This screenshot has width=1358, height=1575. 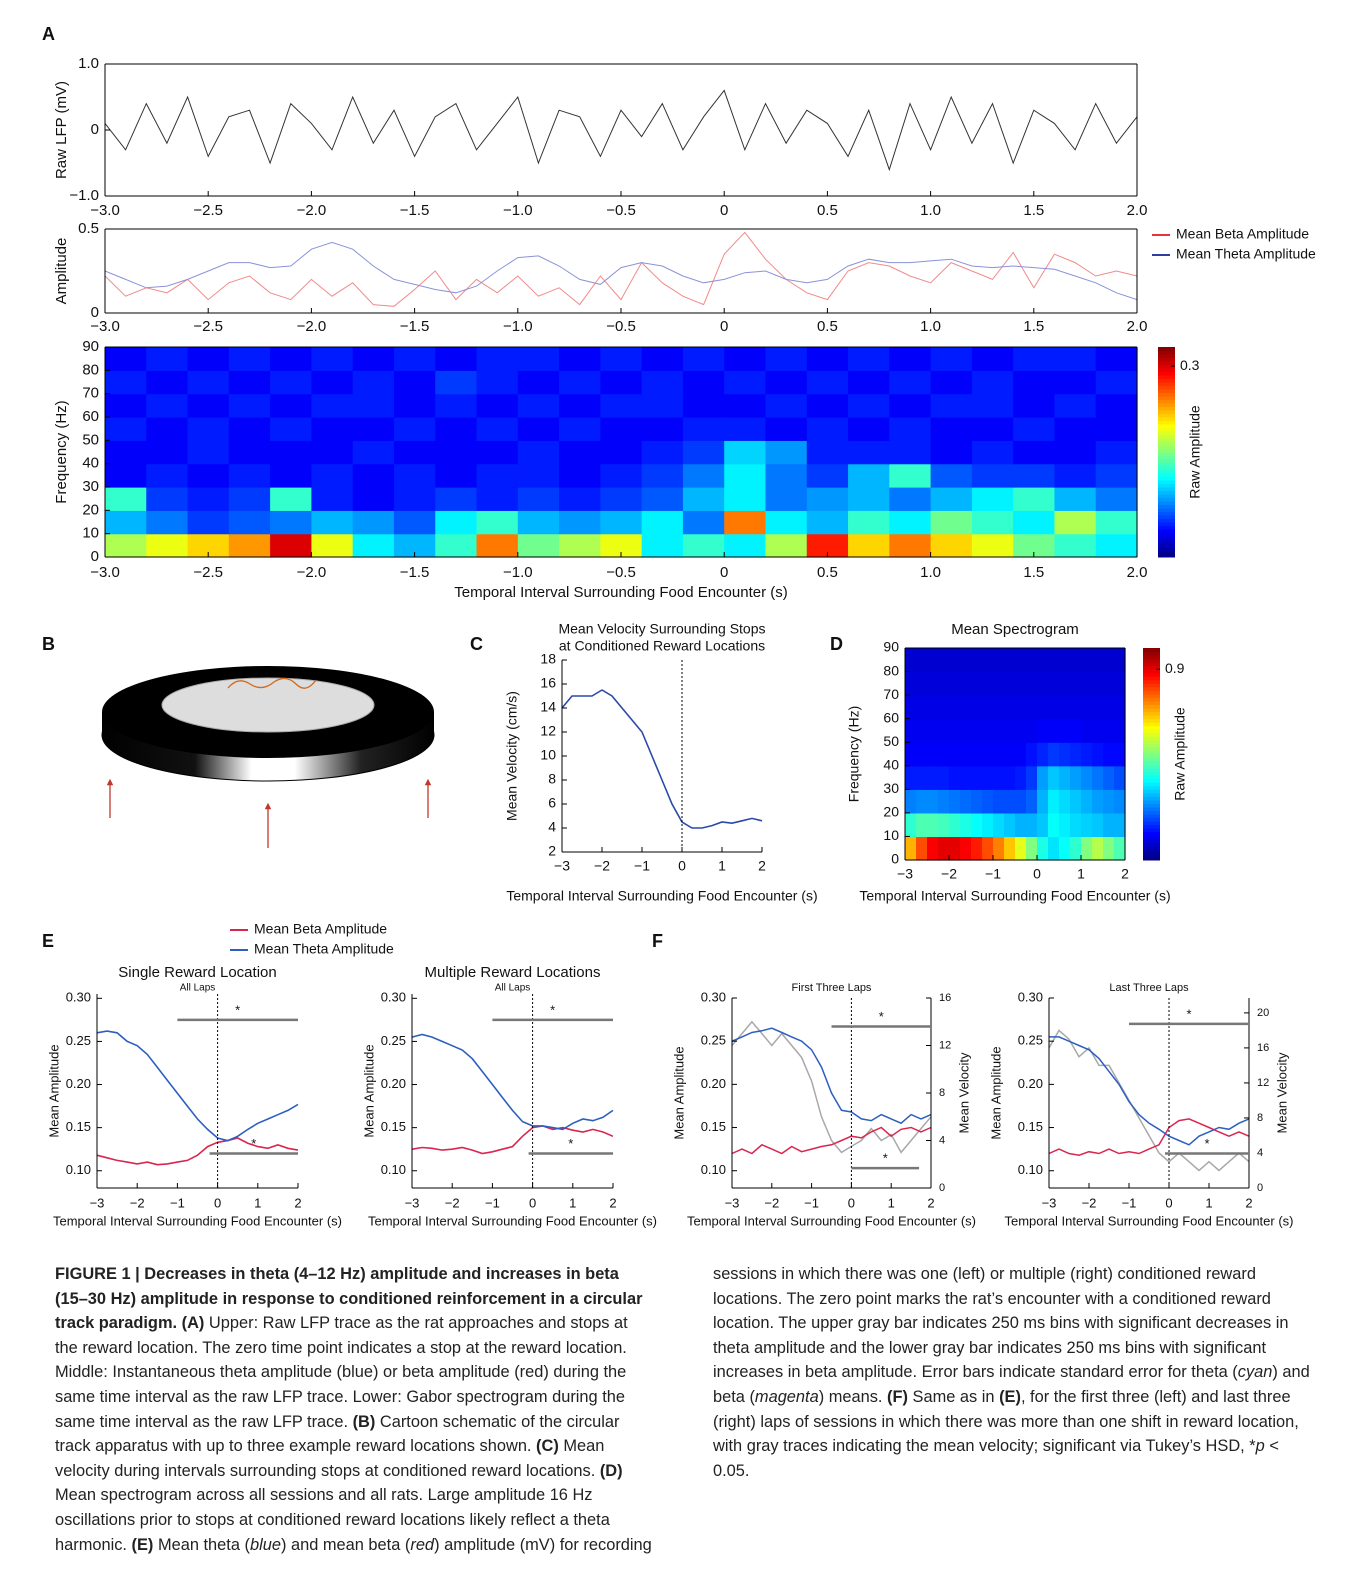 What do you see at coordinates (61, 130) in the screenshot?
I see `y-axis-label: Raw LFP (mV)` at bounding box center [61, 130].